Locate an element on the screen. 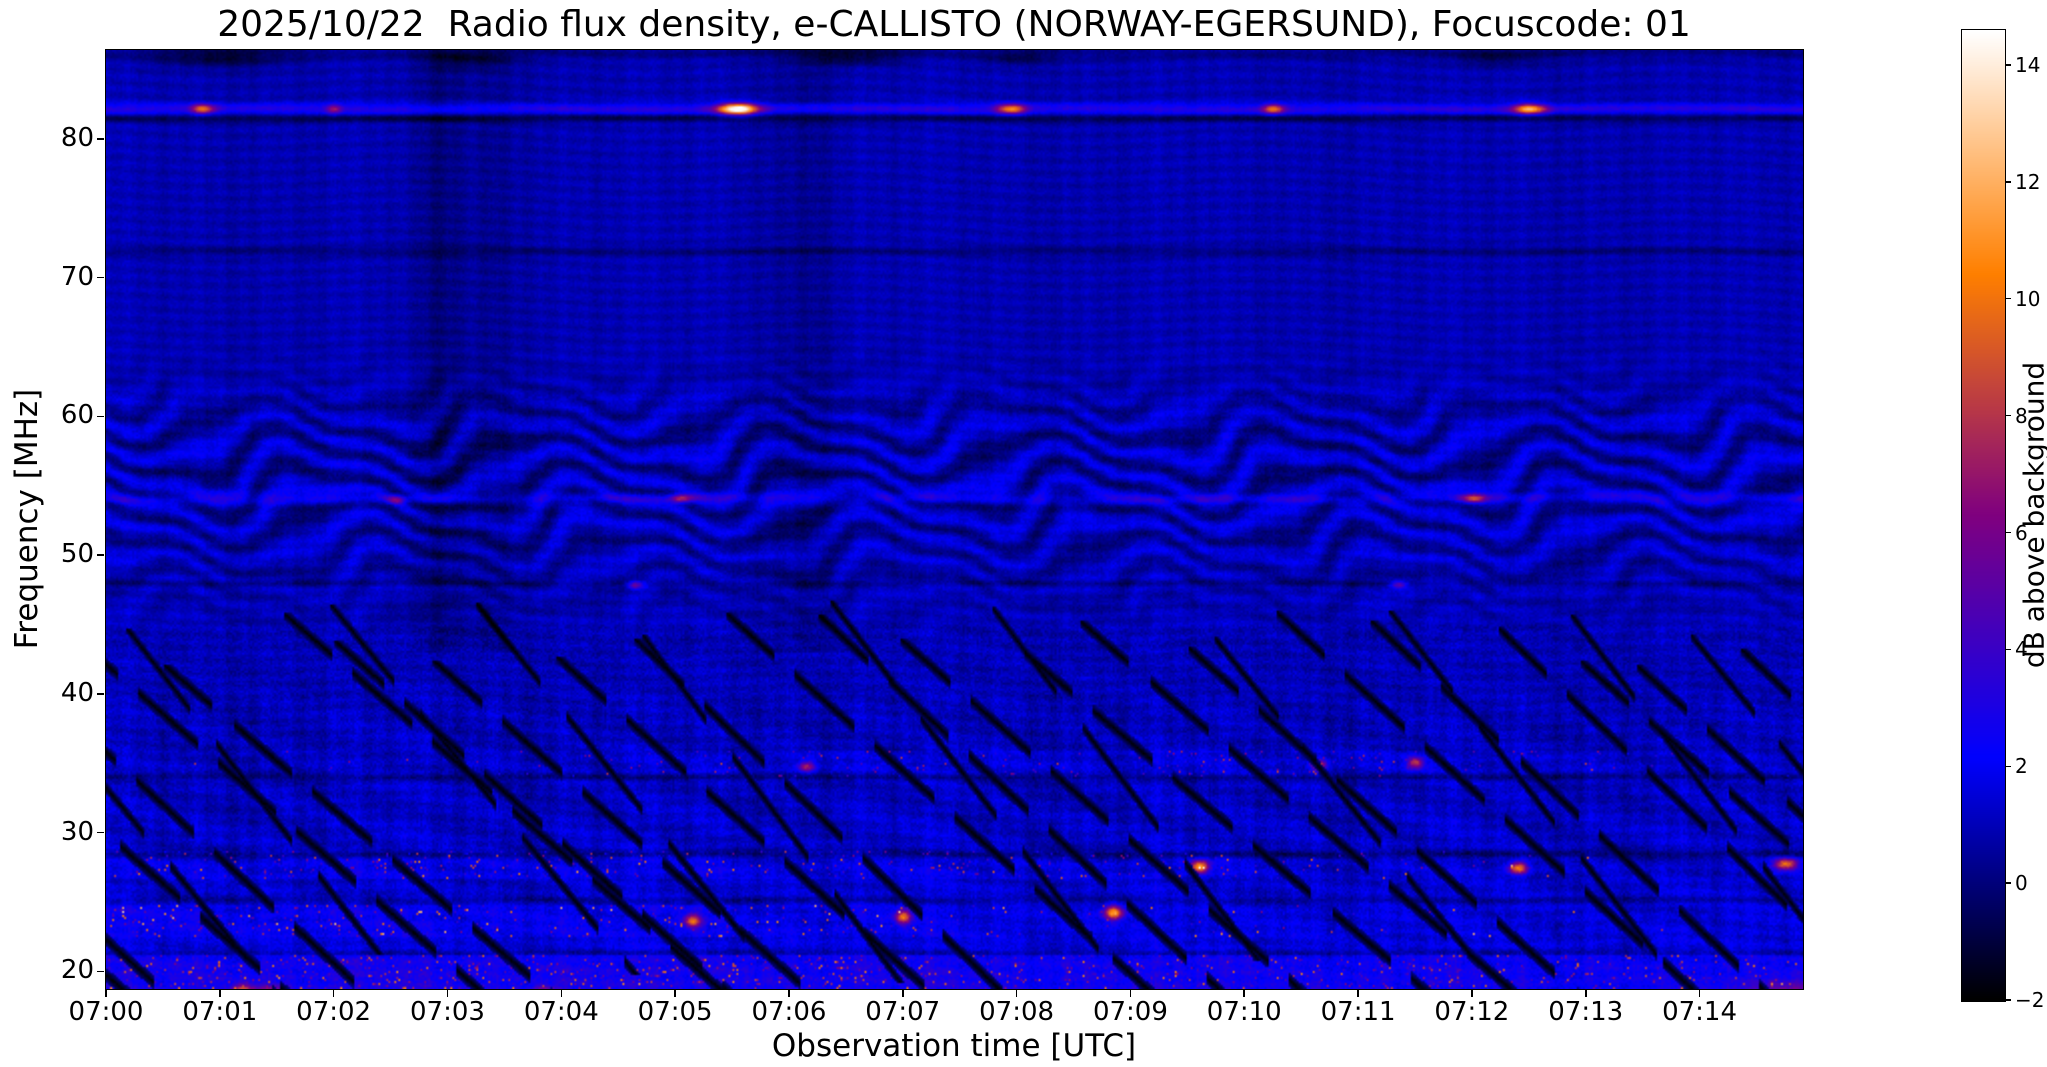  colorbar-tick-label: 8 is located at coordinates (2021, 415).